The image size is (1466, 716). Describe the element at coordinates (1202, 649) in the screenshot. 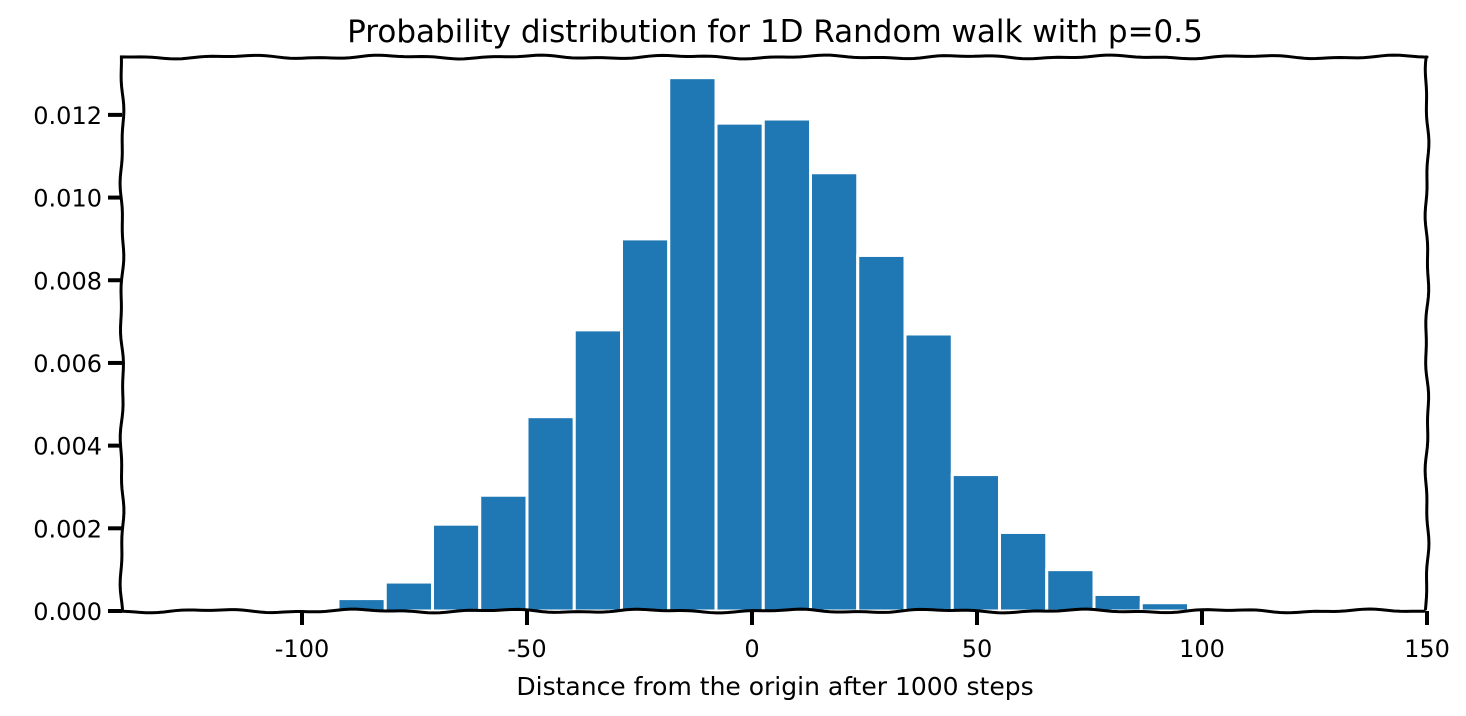

I see `x-tick-label: 100` at that location.